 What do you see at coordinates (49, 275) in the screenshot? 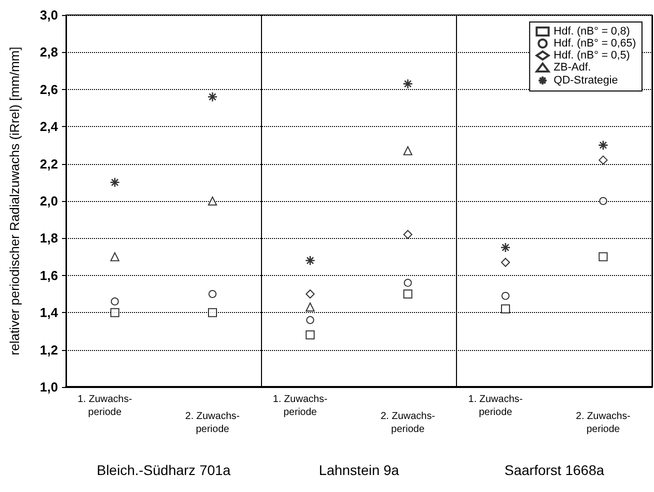
I see `y-tick-label: 1,6` at bounding box center [49, 275].